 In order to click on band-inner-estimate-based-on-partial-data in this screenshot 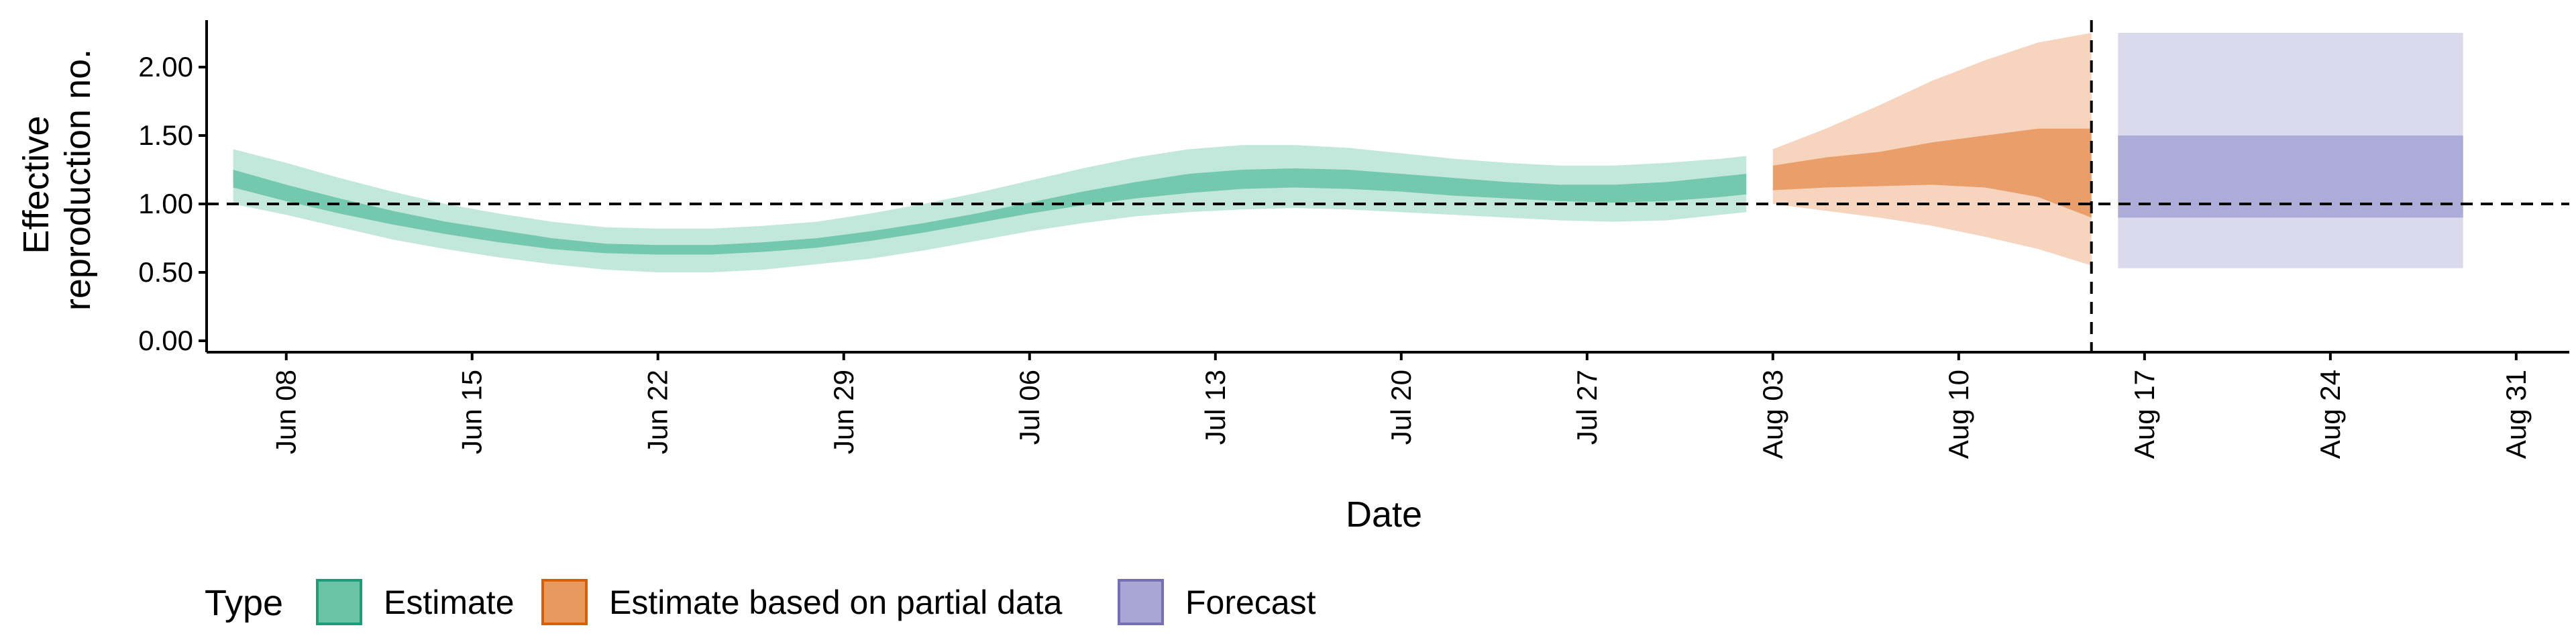, I will do `click(1932, 173)`.